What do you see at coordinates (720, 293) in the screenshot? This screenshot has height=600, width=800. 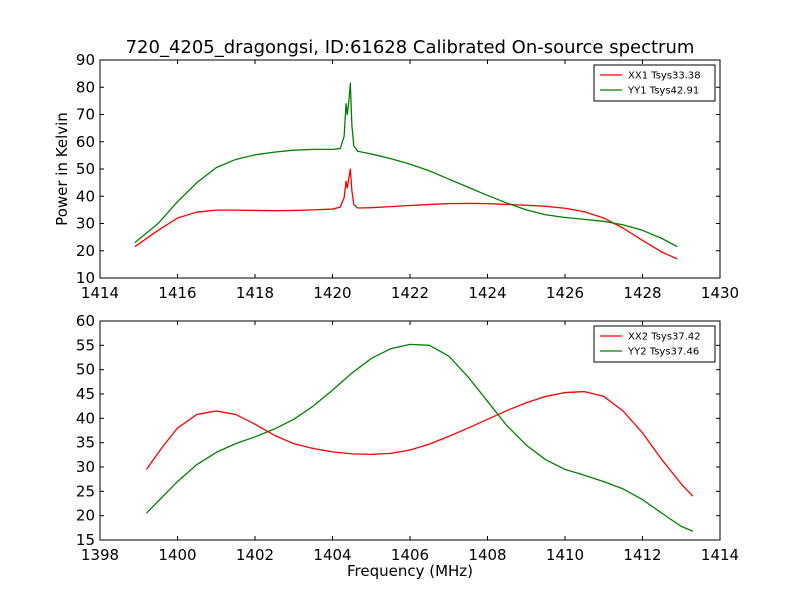 I see `top-x-tick-label: 1430` at bounding box center [720, 293].